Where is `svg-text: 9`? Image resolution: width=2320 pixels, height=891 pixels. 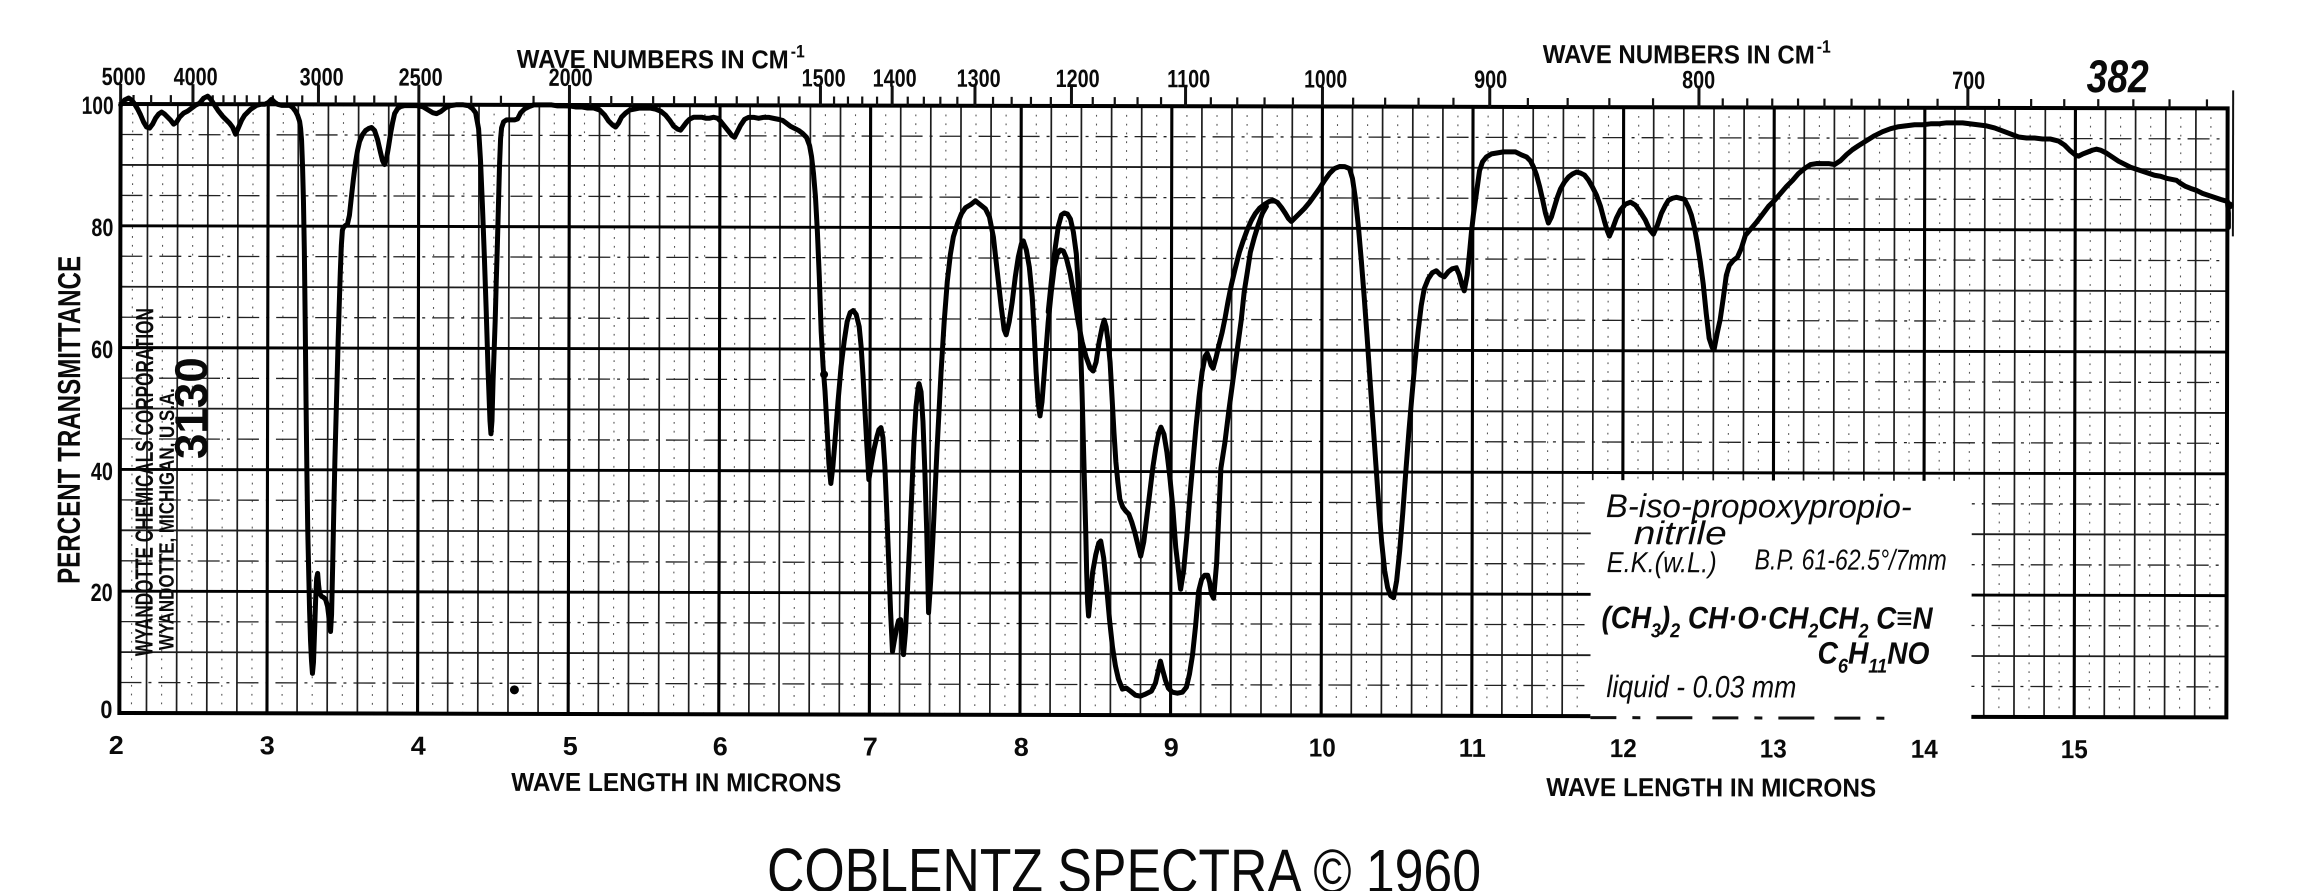 svg-text: 9 is located at coordinates (1171, 747).